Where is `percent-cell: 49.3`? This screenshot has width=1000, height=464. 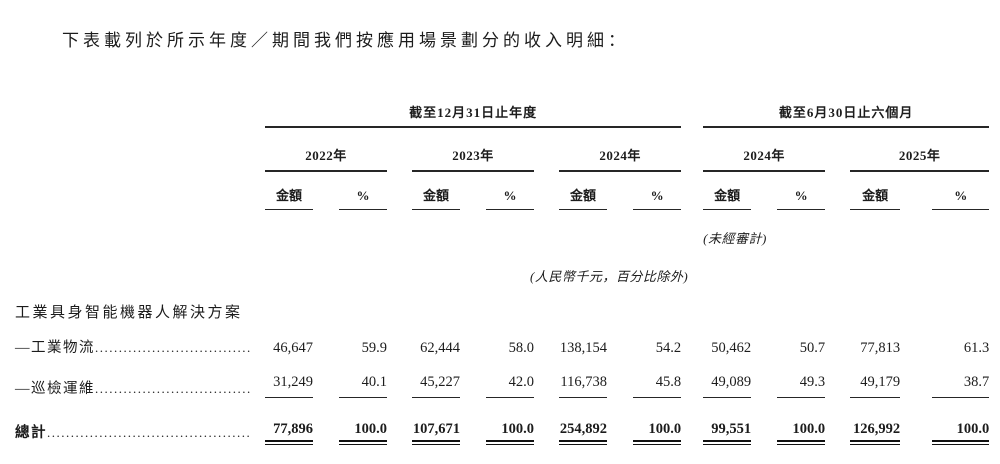
percent-cell: 49.3 is located at coordinates (801, 377).